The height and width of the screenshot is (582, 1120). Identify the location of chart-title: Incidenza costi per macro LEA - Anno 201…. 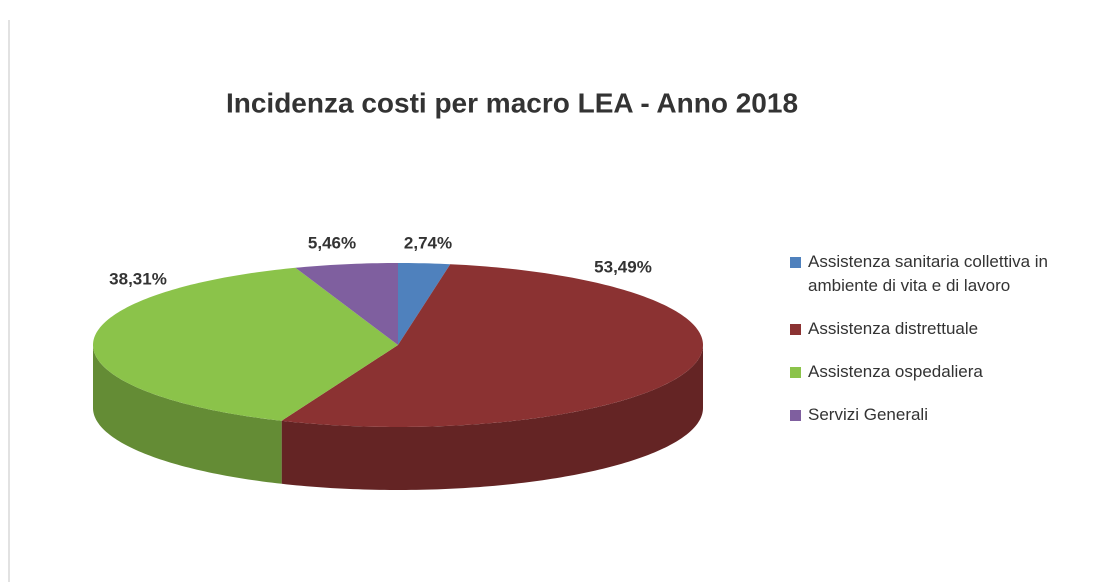
(512, 102).